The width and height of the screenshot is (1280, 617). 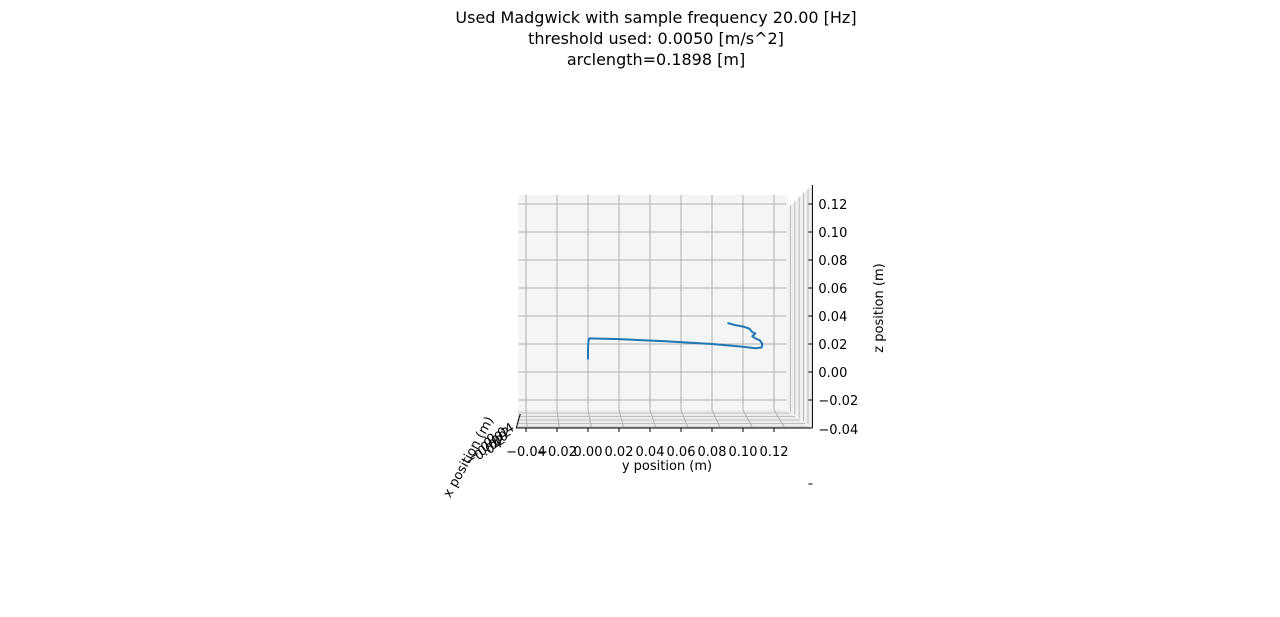 I want to click on grid-lines, so click(x=664, y=307).